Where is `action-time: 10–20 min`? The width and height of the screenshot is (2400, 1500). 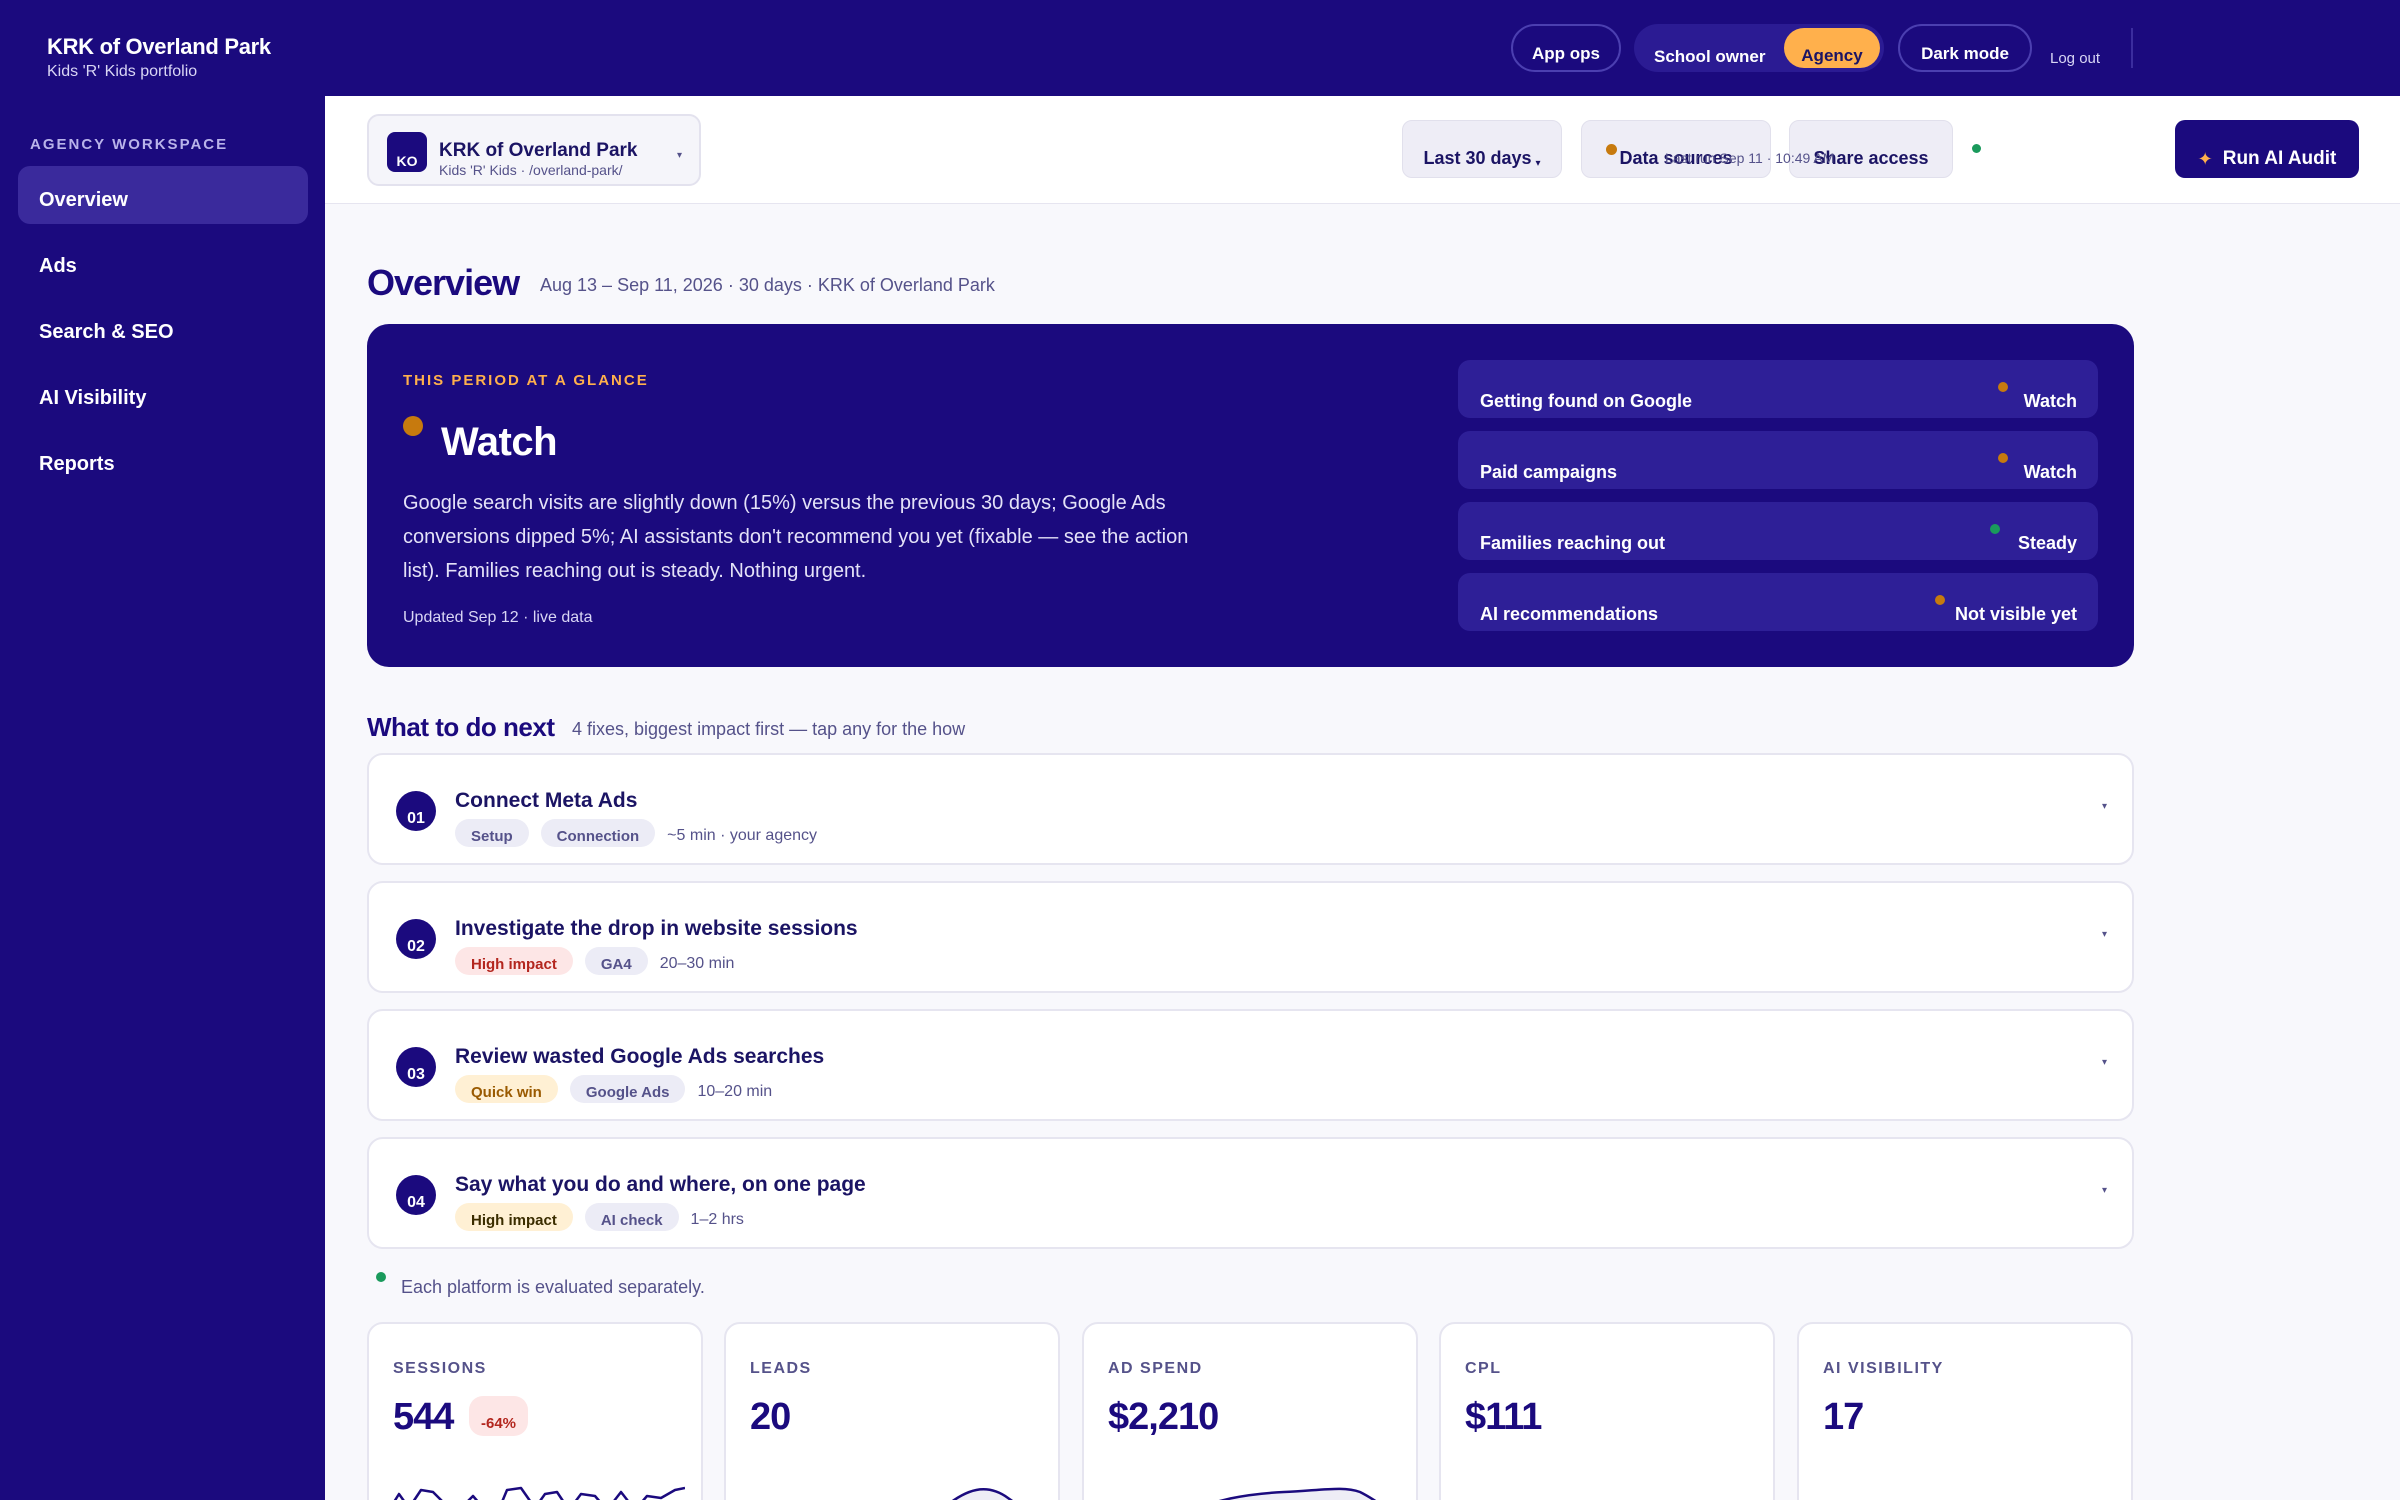 action-time: 10–20 min is located at coordinates (735, 1091).